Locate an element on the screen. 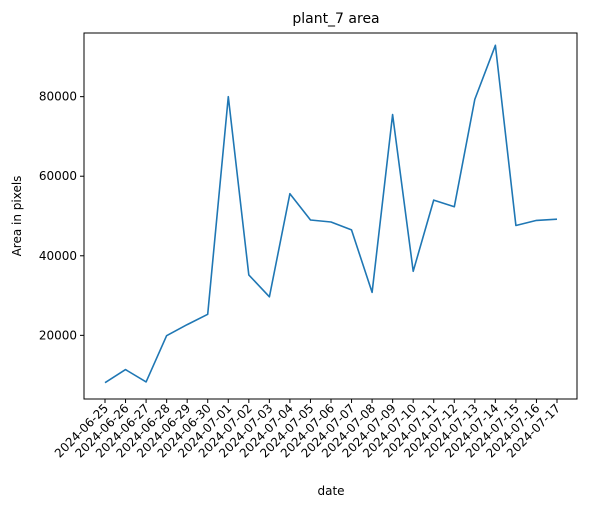 The image size is (599, 511). x-axis-label: date is located at coordinates (330, 491).